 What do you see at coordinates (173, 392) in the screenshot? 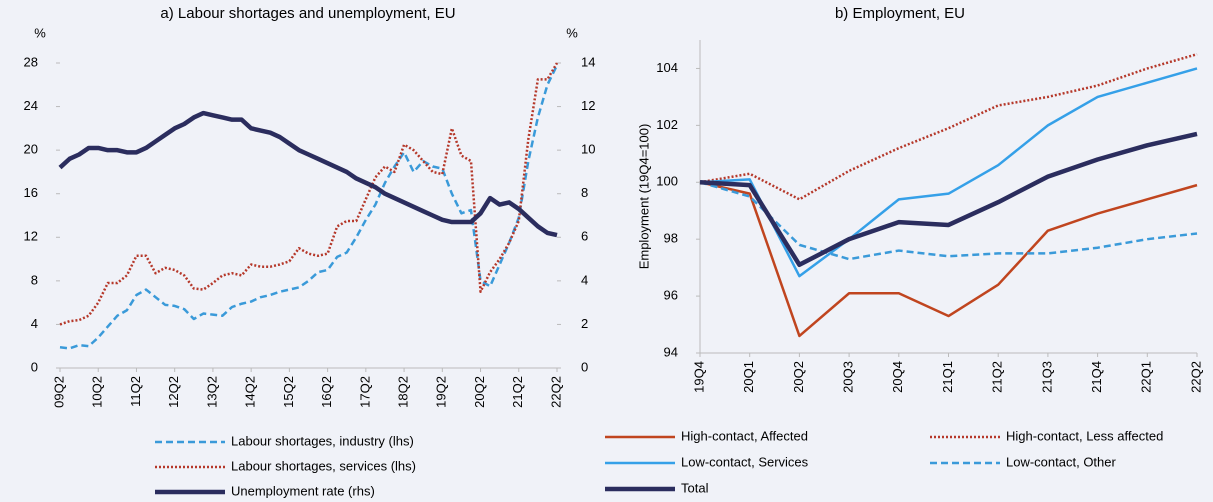
I see `x-tick-label: 12Q2` at bounding box center [173, 392].